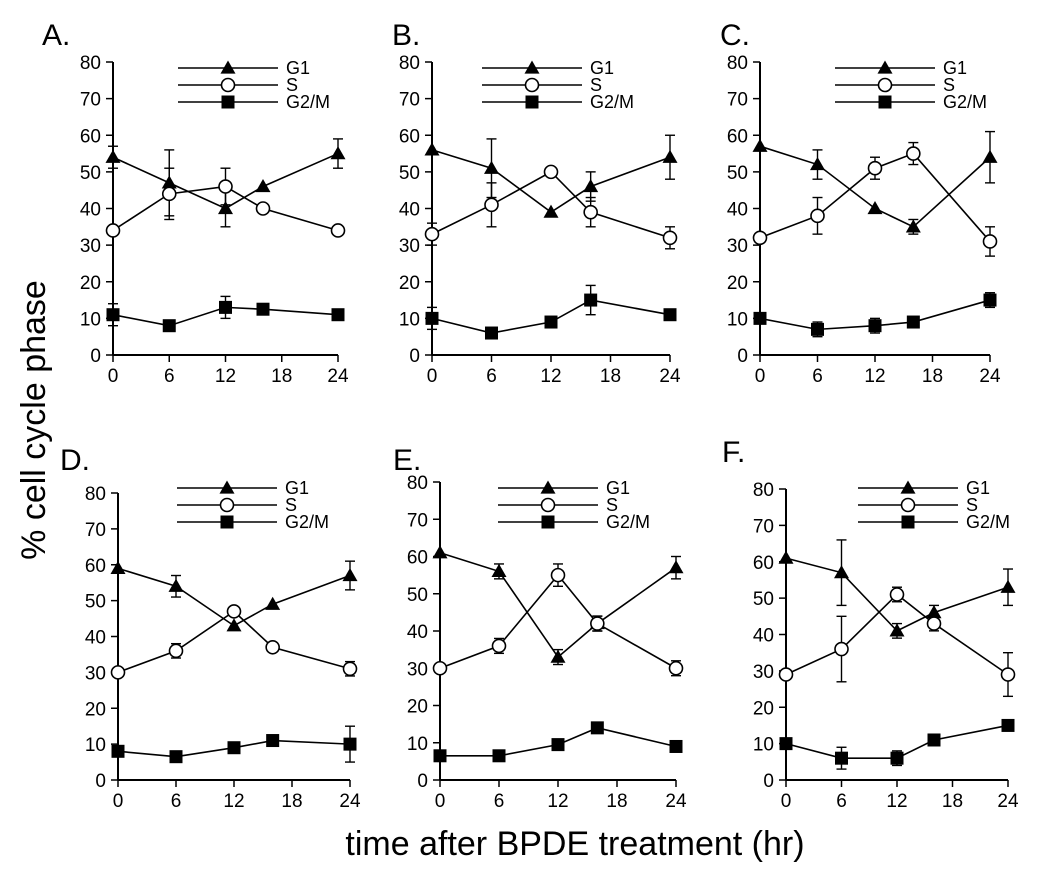  Describe the element at coordinates (407, 460) in the screenshot. I see `panel-letter: E.` at that location.